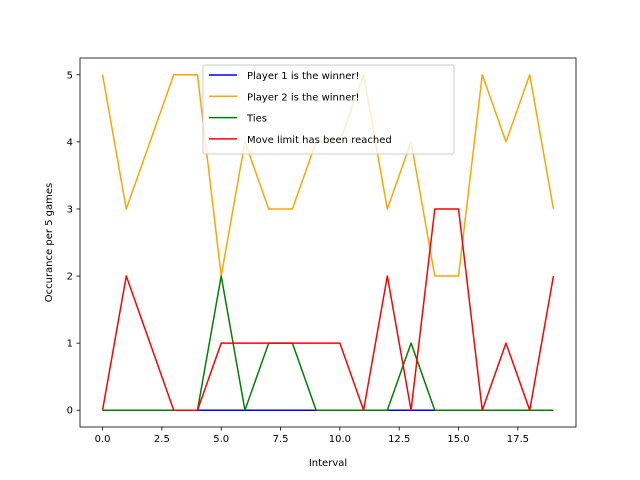 Image resolution: width=640 pixels, height=480 pixels. I want to click on x-tick-label: 5.0, so click(221, 439).